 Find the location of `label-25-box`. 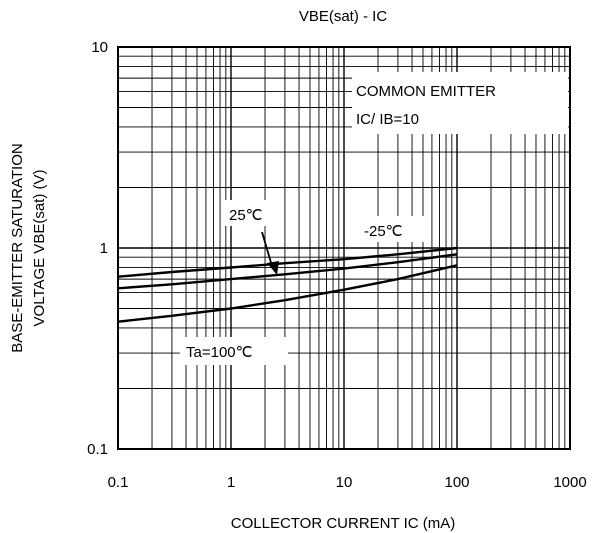

label-25-box is located at coordinates (251, 213).